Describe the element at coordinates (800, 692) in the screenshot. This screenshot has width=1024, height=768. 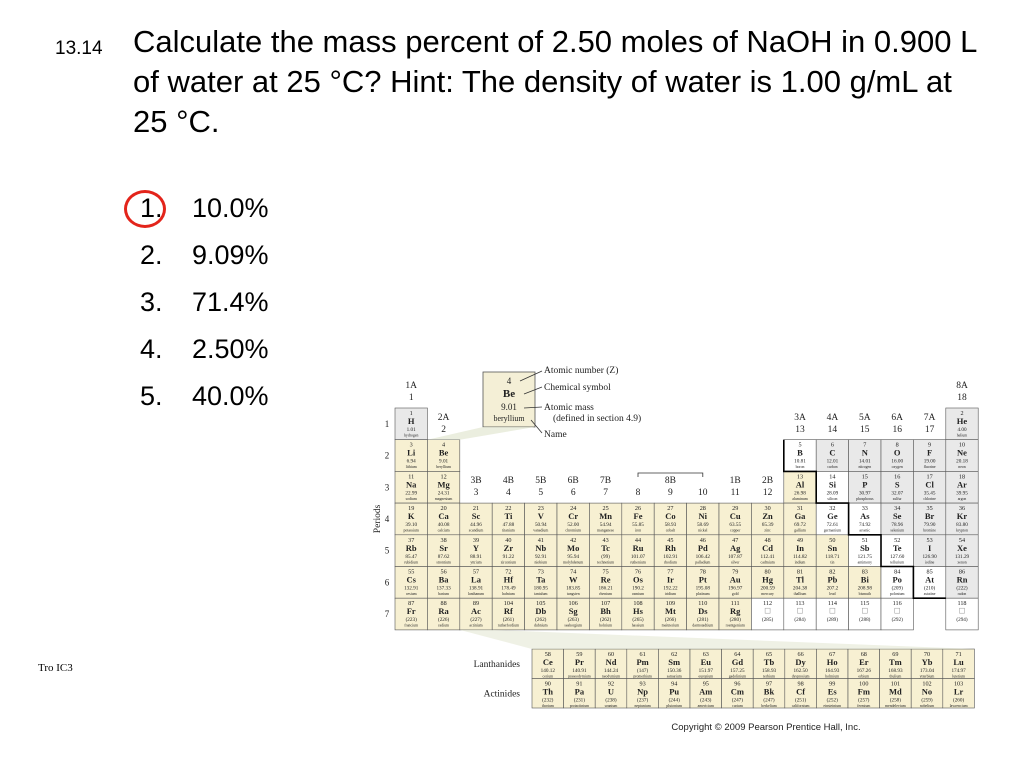
I see `element-symbol: Cf` at that location.